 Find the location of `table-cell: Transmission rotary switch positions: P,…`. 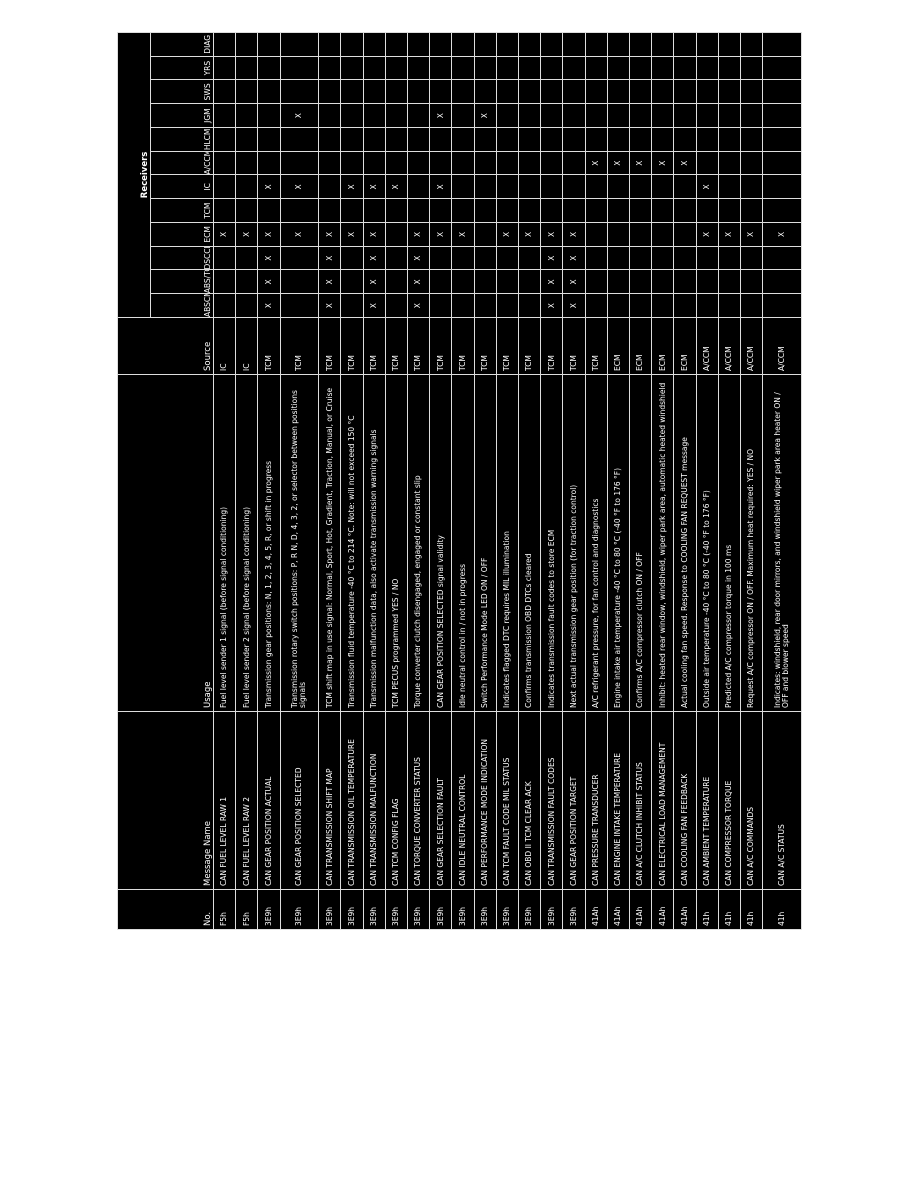

table-cell: Transmission rotary switch positions: P,… is located at coordinates (299, 543).